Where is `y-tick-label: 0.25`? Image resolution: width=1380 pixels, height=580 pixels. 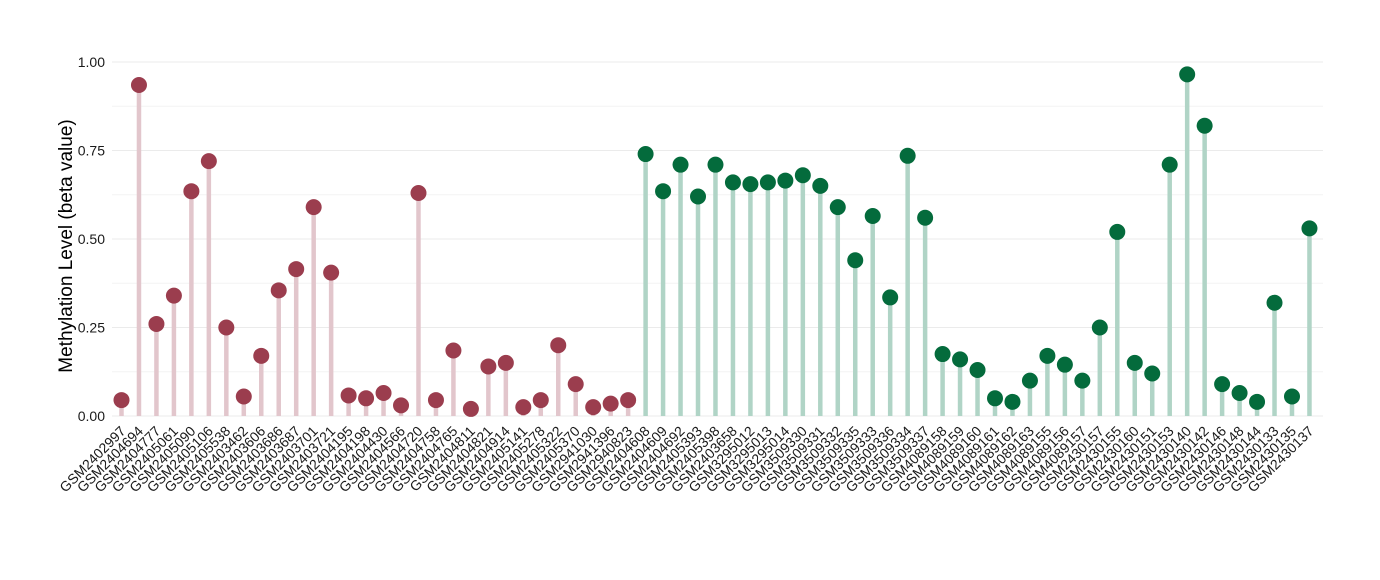
y-tick-label: 0.25 is located at coordinates (91, 328).